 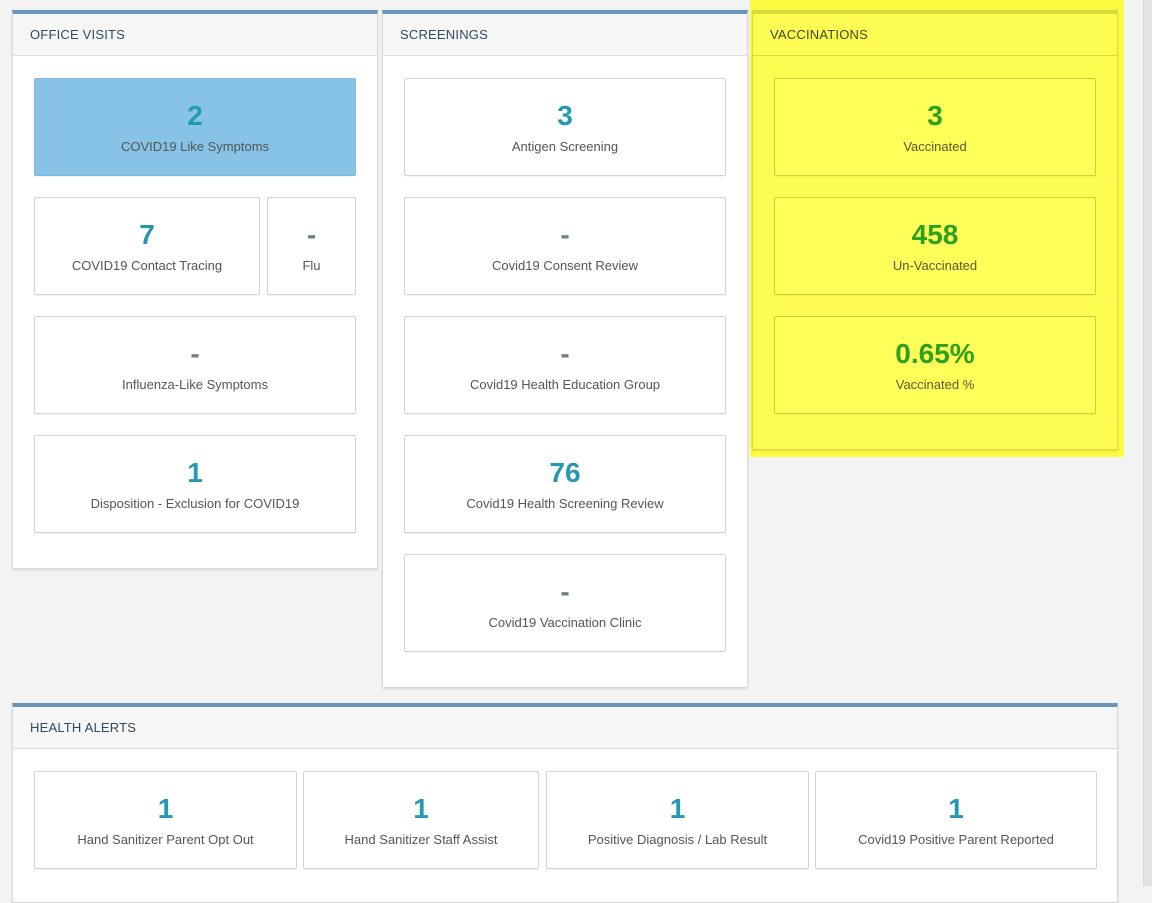 What do you see at coordinates (935, 353) in the screenshot?
I see `tile-value: 0.65%` at bounding box center [935, 353].